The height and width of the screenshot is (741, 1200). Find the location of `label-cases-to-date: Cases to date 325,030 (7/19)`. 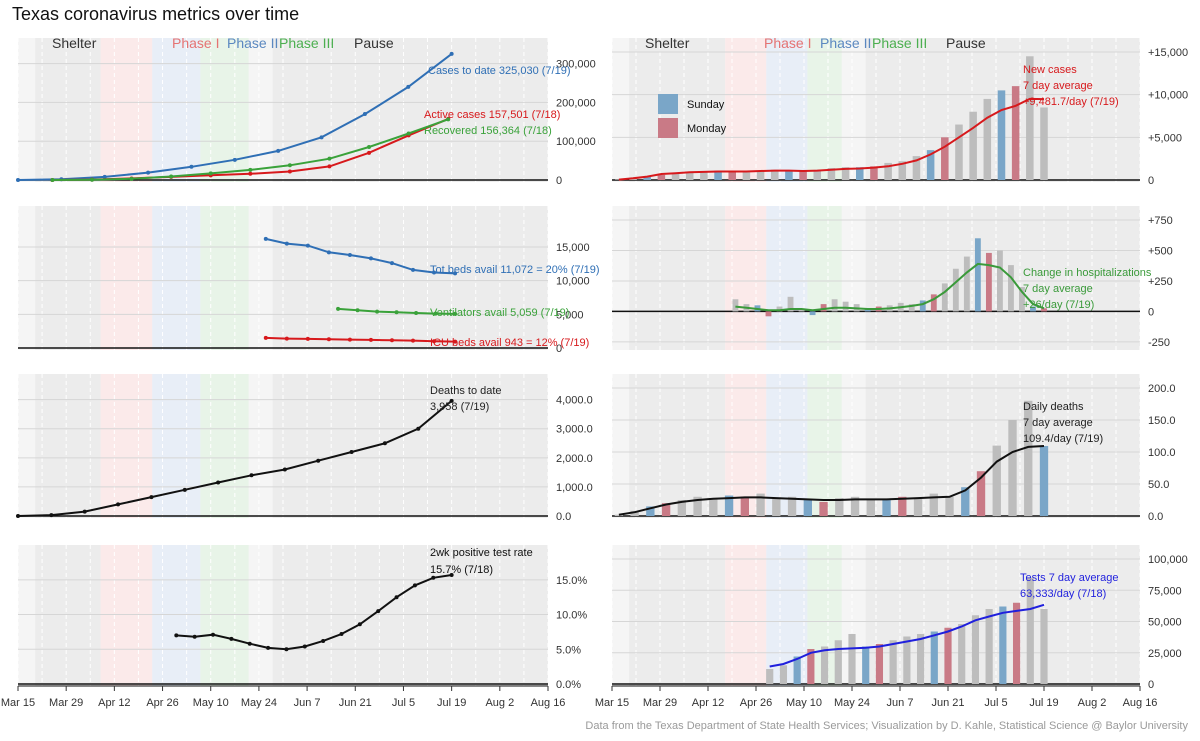

label-cases-to-date: Cases to date 325,030 (7/19) is located at coordinates (499, 71).